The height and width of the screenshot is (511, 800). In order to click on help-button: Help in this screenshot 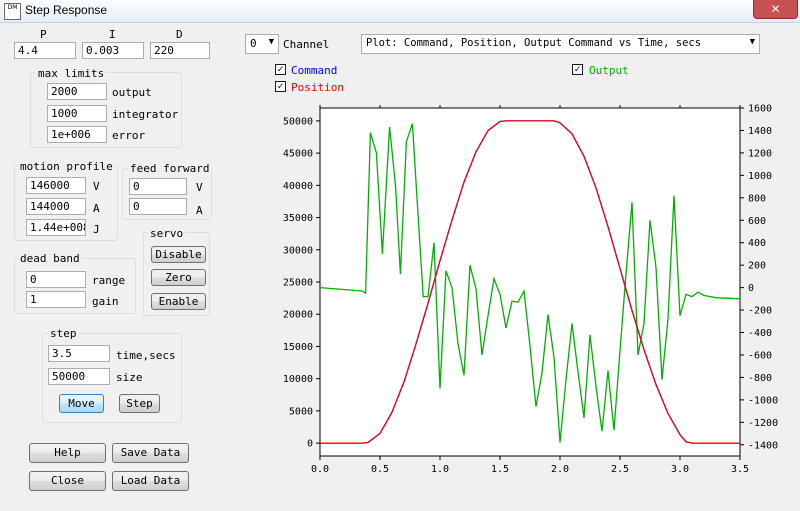, I will do `click(67, 453)`.